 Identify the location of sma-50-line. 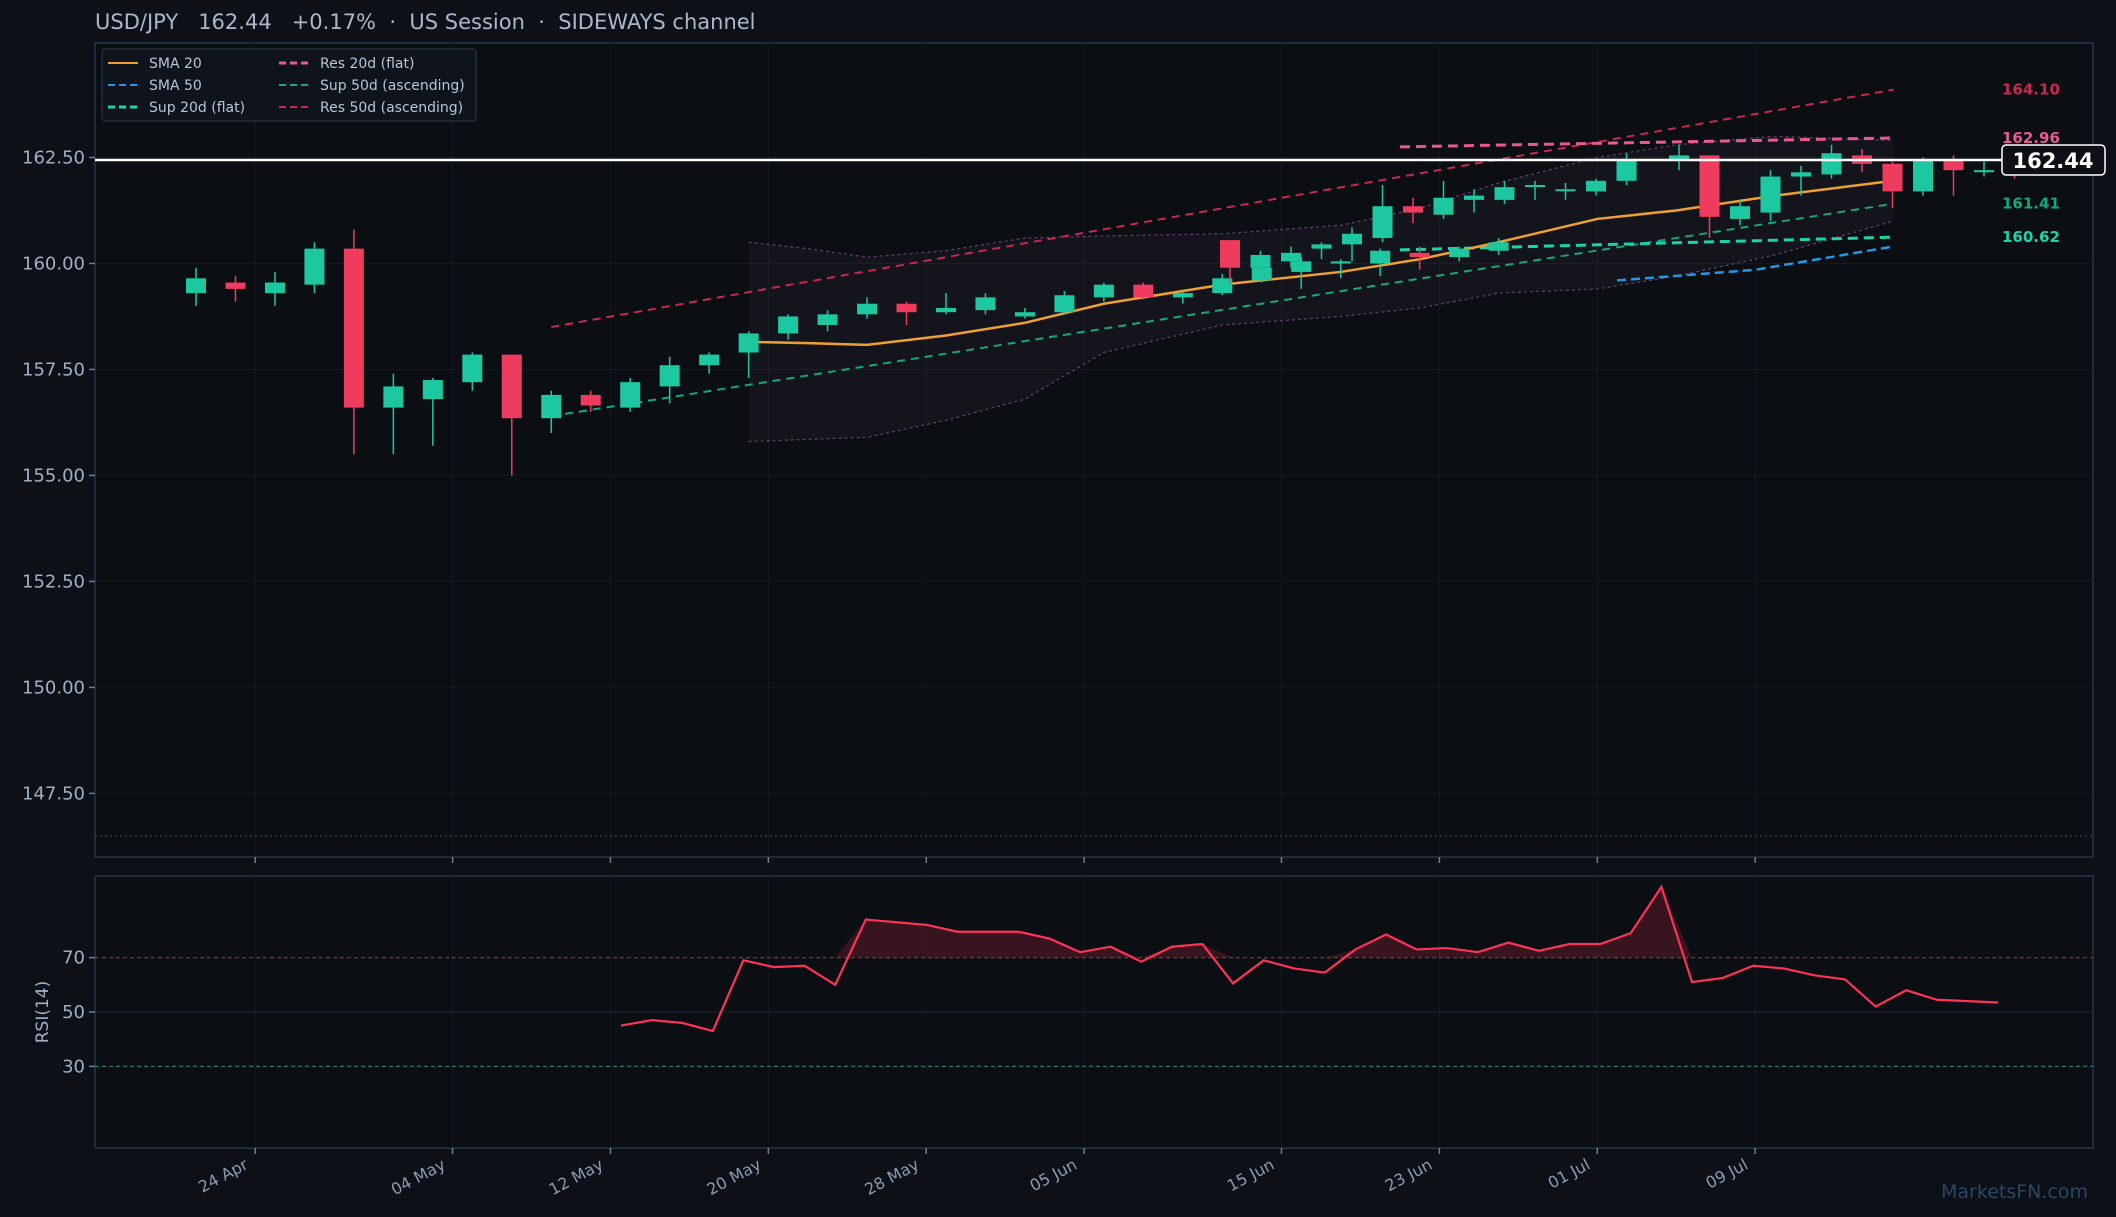
(1755, 263).